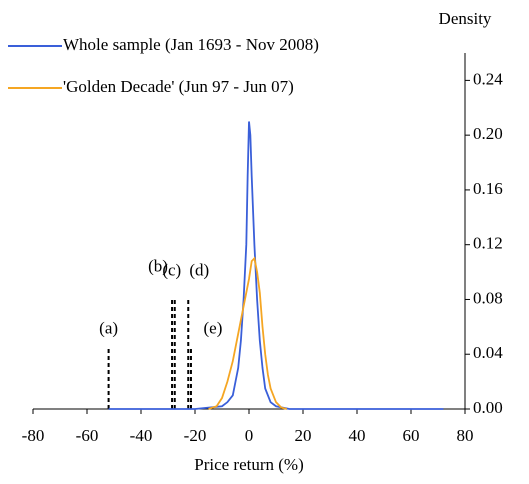 The image size is (529, 484). I want to click on x-tick-label: -80, so click(33, 435).